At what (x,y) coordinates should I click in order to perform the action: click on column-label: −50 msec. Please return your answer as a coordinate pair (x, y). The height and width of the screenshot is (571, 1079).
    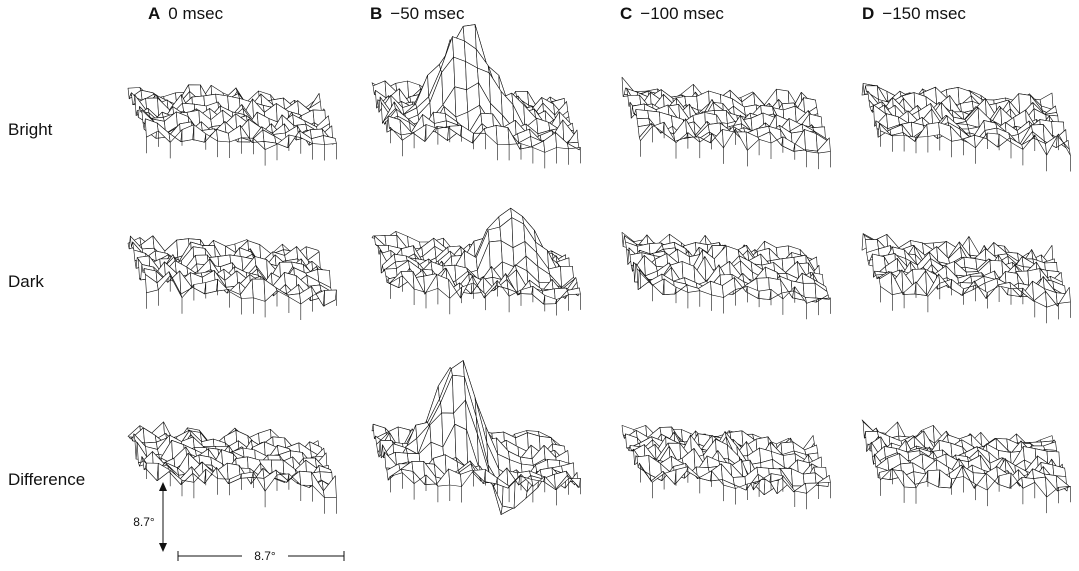
    Looking at the image, I should click on (427, 13).